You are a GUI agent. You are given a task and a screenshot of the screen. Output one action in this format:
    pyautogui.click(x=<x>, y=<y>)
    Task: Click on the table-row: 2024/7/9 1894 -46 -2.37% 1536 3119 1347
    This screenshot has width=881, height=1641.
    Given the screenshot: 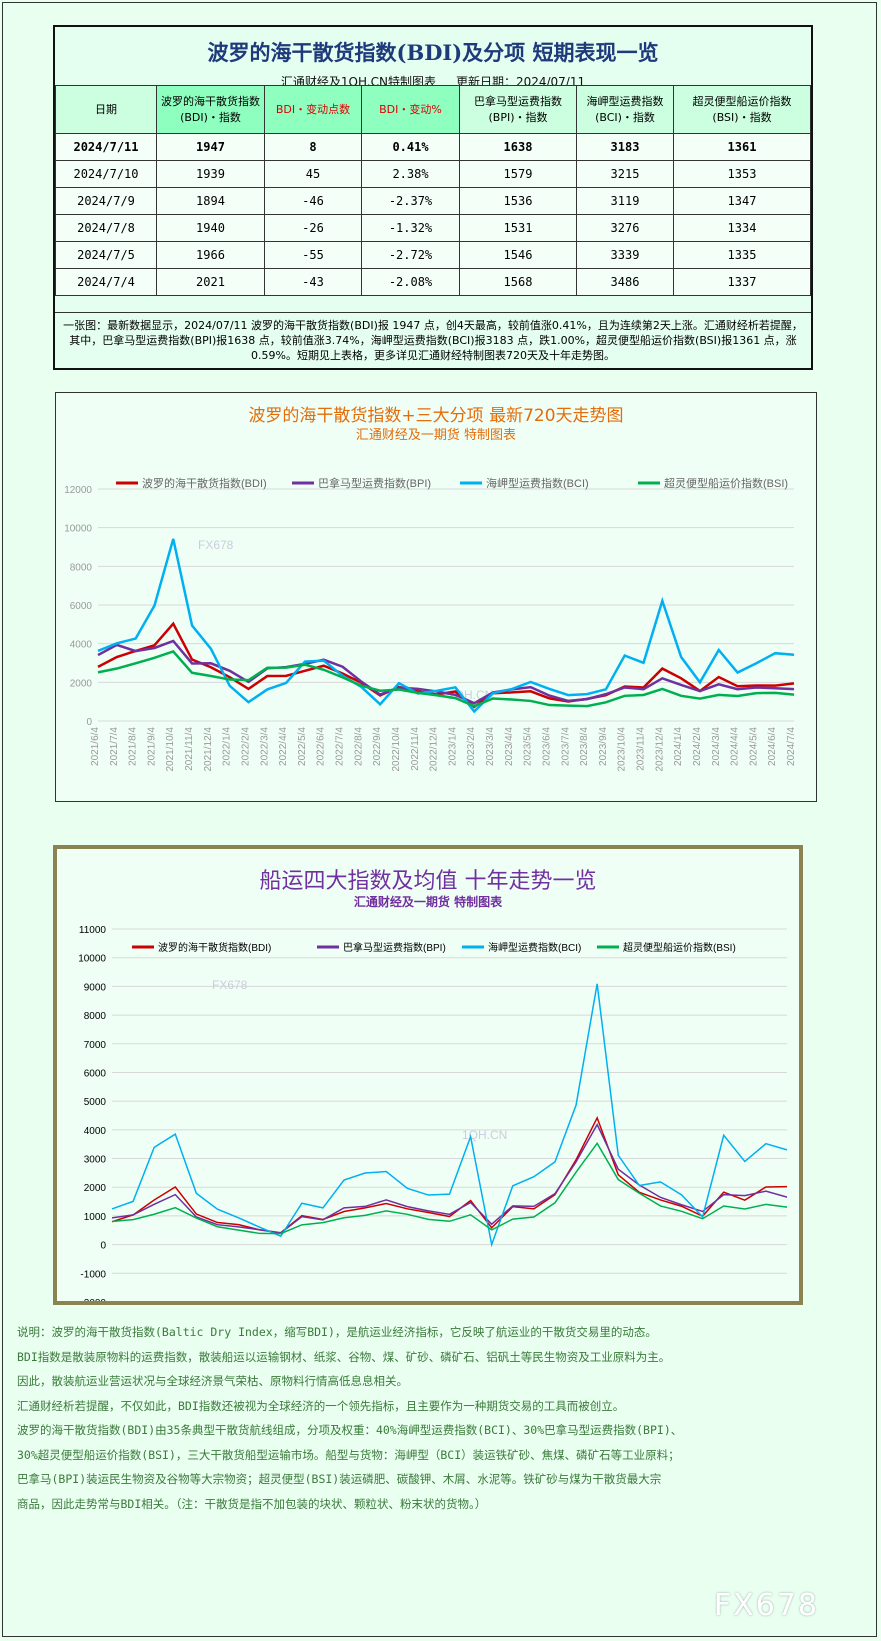 What is the action you would take?
    pyautogui.click(x=433, y=201)
    